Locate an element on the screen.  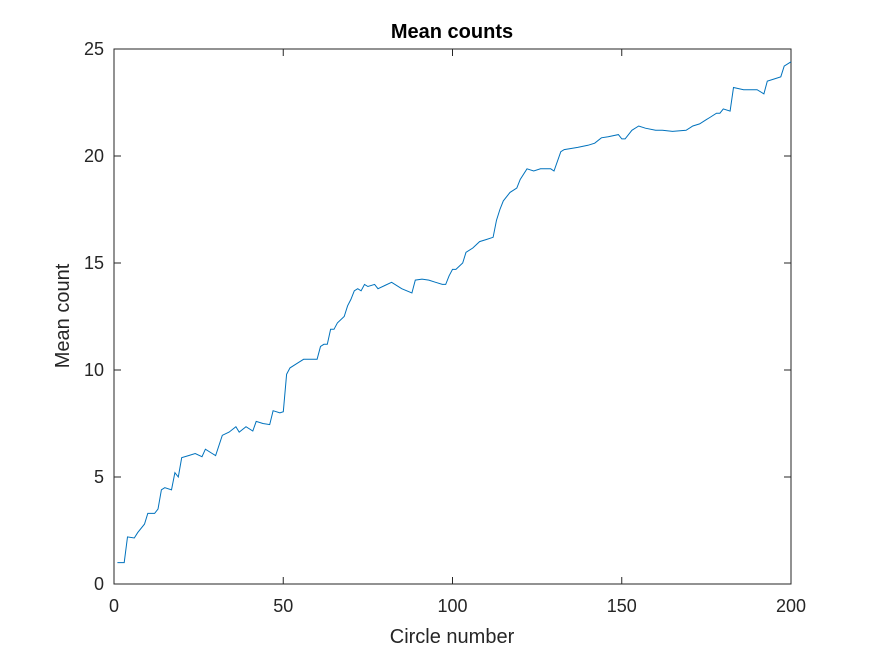
x-axis-label: Circle number is located at coordinates (452, 637).